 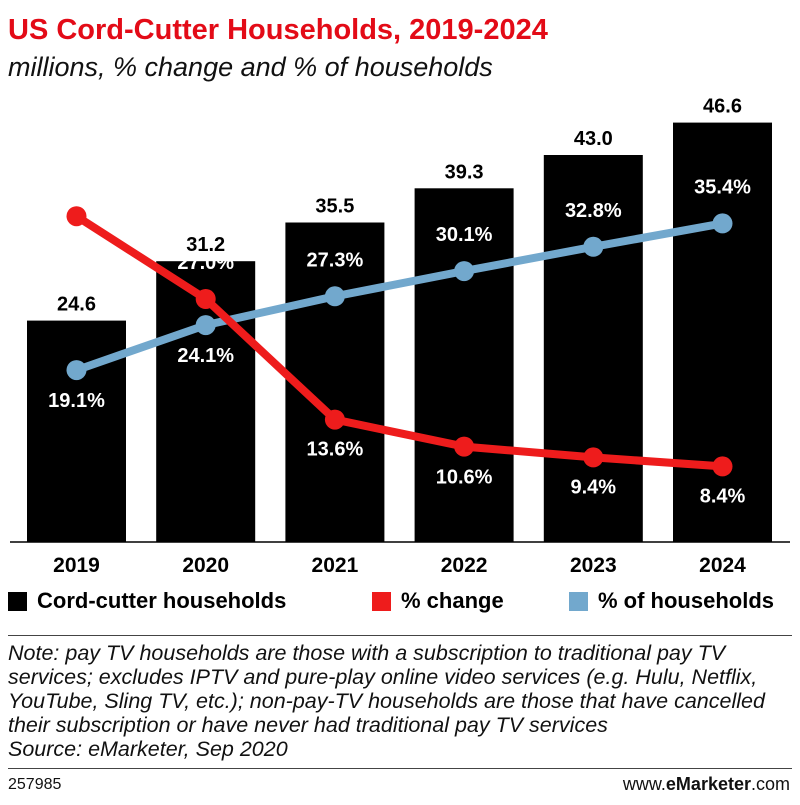 I want to click on bar-label-2021: 35.5, so click(x=334, y=207).